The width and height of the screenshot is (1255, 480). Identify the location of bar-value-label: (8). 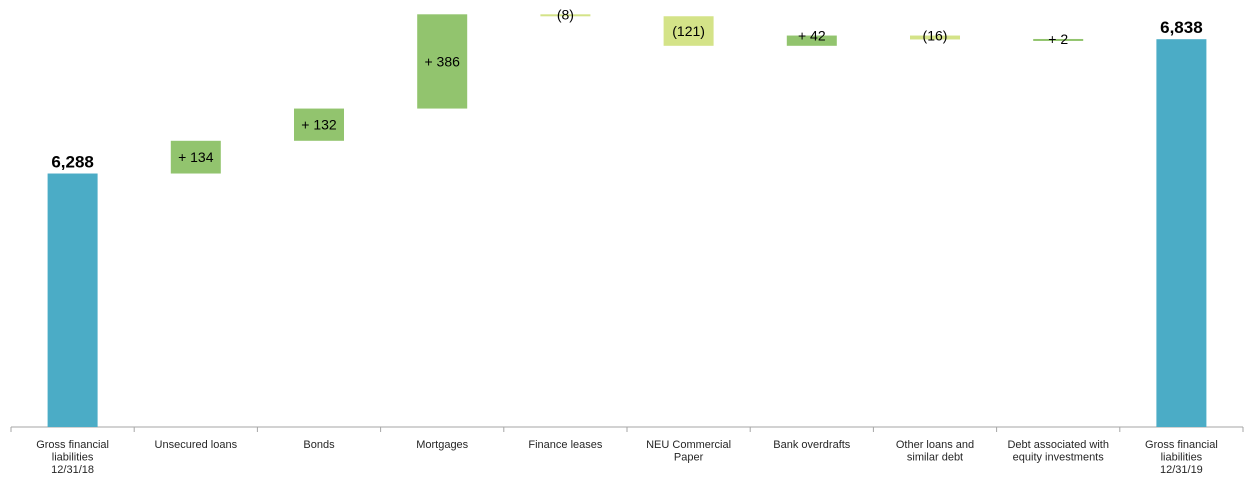
(565, 14).